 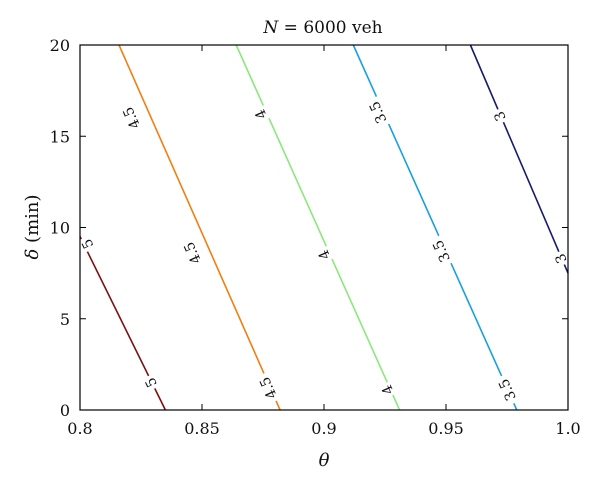 What do you see at coordinates (60, 45) in the screenshot?
I see `y-tick-label: 20` at bounding box center [60, 45].